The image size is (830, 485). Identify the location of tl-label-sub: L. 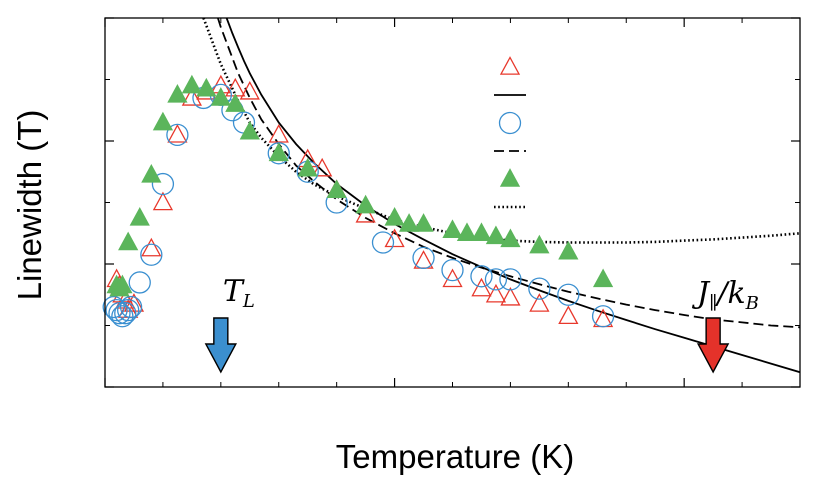
(248, 301).